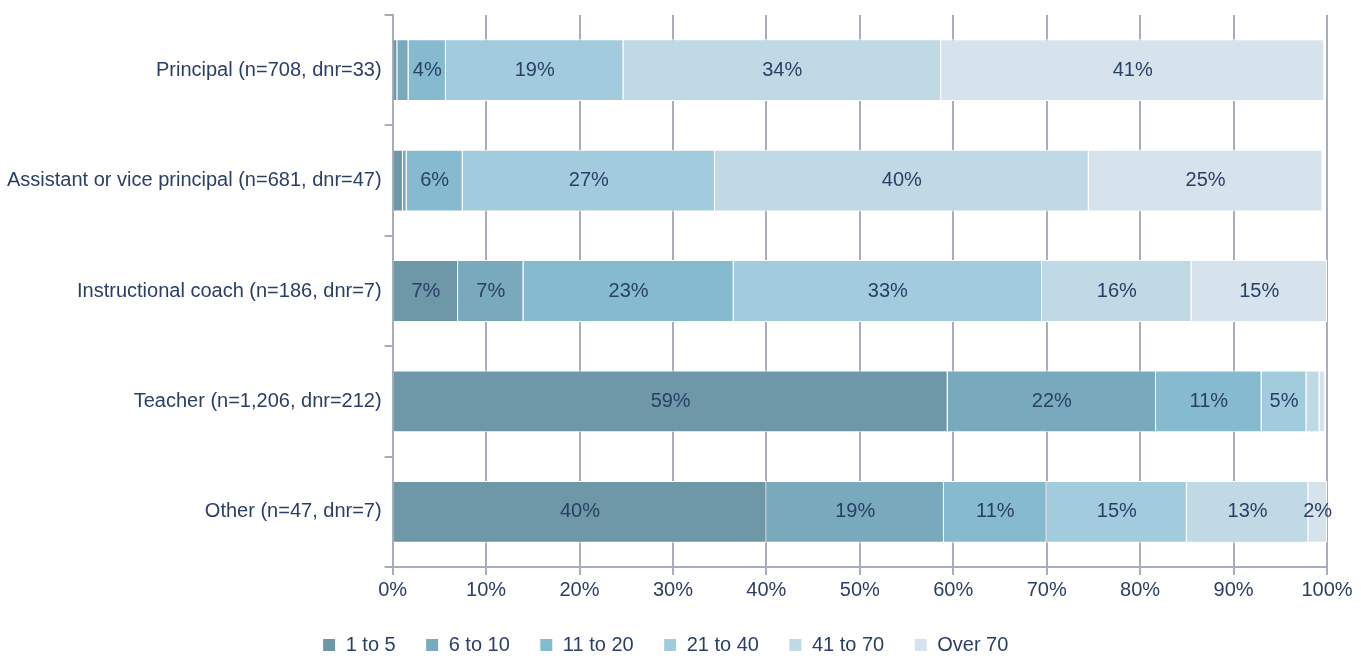 This screenshot has width=1361, height=665. Describe the element at coordinates (722, 643) in the screenshot. I see `legend-label: 21 to 40` at that location.